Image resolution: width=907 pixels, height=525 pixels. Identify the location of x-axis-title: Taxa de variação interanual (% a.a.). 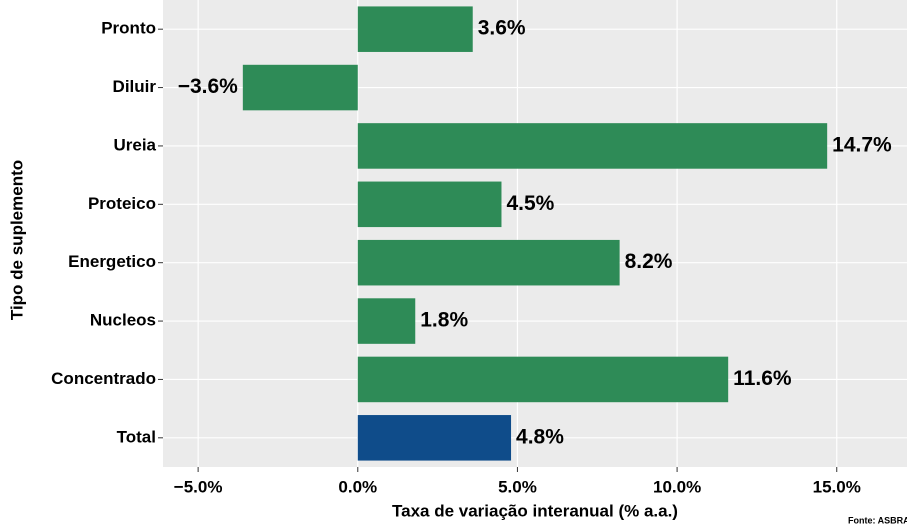
(535, 510).